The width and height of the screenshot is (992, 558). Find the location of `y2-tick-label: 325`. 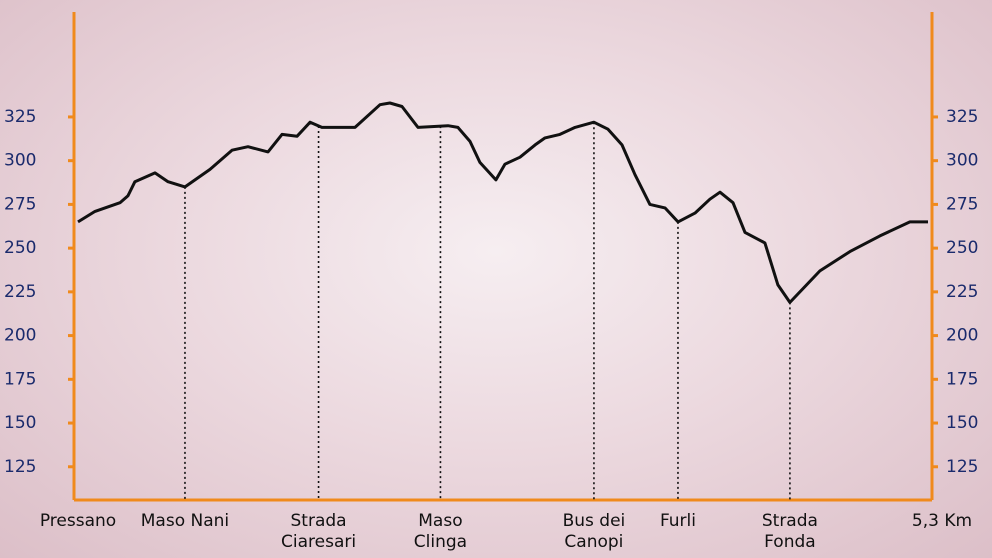

y2-tick-label: 325 is located at coordinates (962, 117).